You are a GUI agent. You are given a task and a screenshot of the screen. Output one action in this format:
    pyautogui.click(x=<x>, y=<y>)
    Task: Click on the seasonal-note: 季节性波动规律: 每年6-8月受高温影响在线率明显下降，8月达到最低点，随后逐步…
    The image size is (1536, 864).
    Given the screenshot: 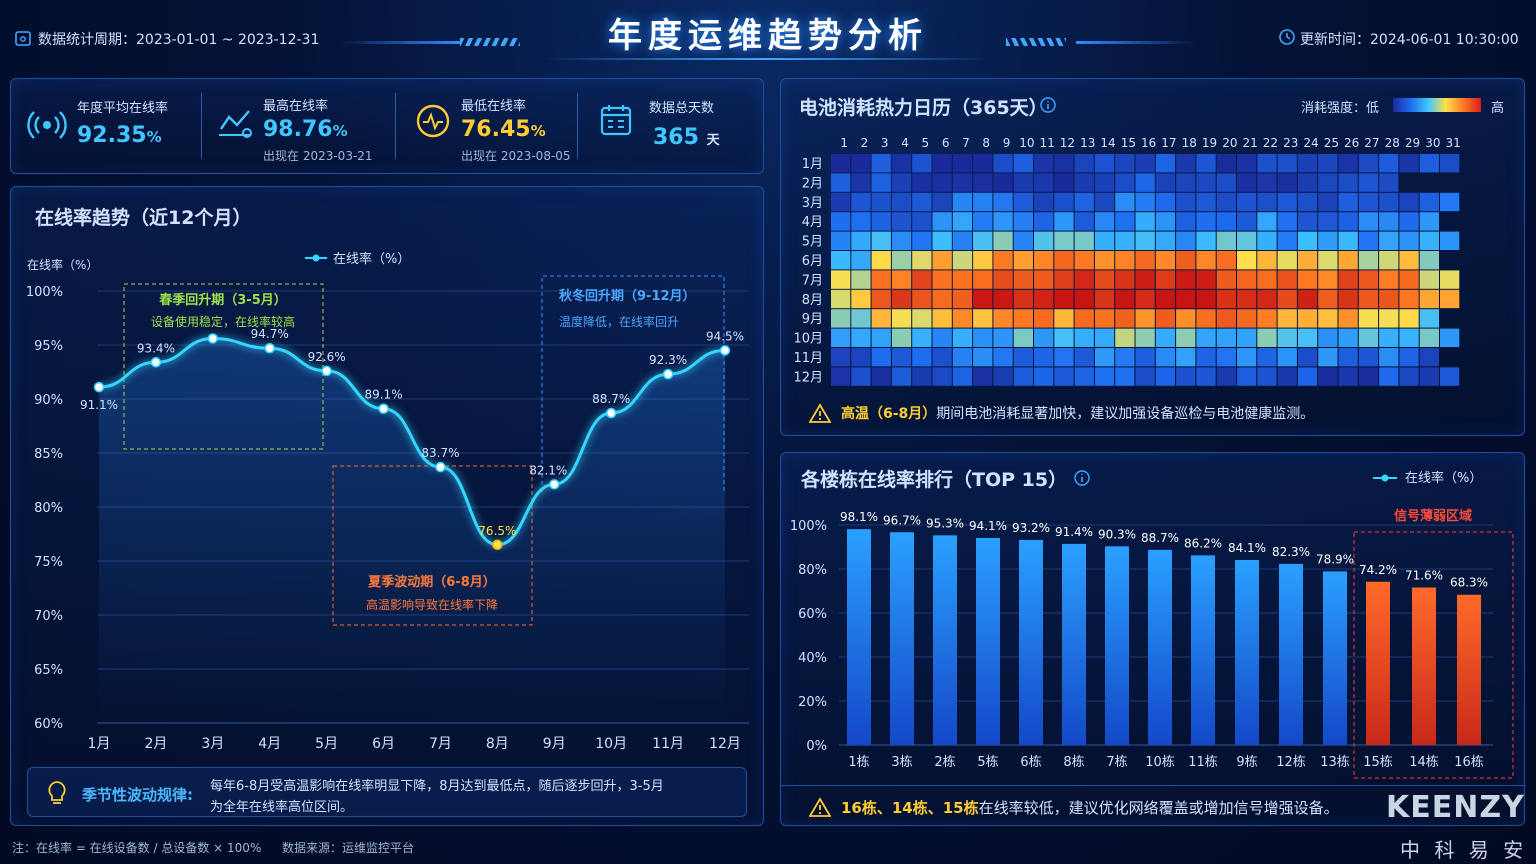 What is the action you would take?
    pyautogui.click(x=387, y=792)
    